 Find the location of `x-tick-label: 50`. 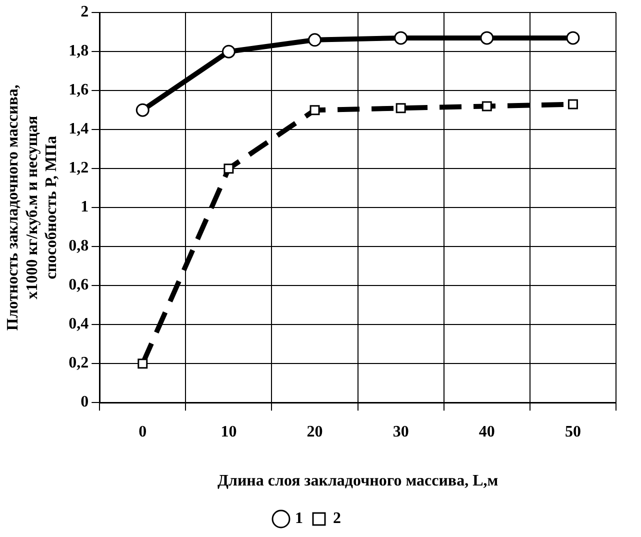

x-tick-label: 50 is located at coordinates (572, 431).